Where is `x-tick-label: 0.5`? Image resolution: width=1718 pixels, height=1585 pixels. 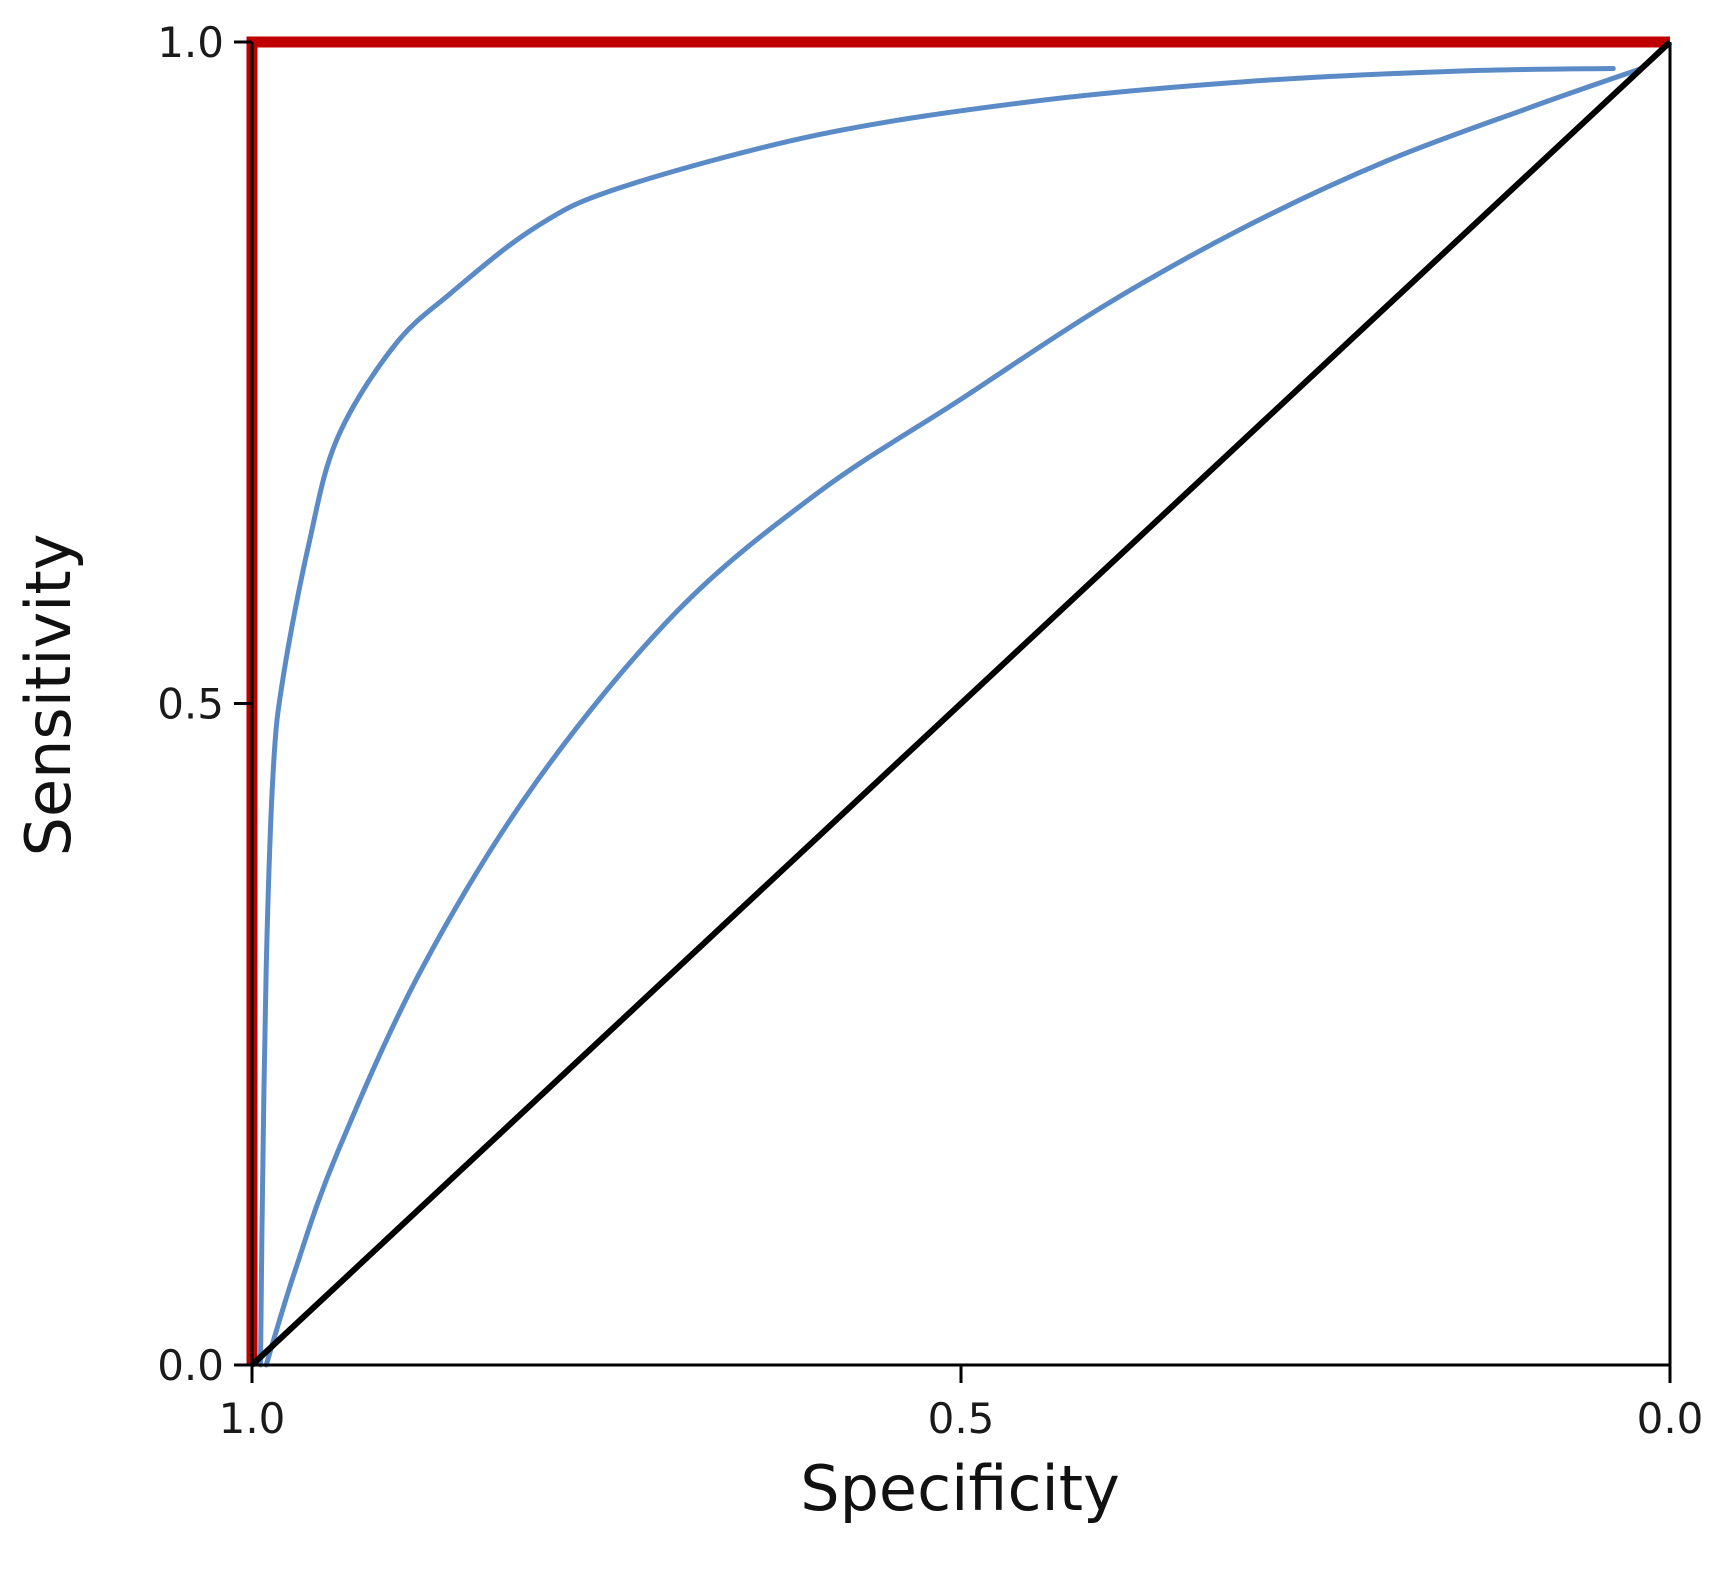 x-tick-label: 0.5 is located at coordinates (961, 1418).